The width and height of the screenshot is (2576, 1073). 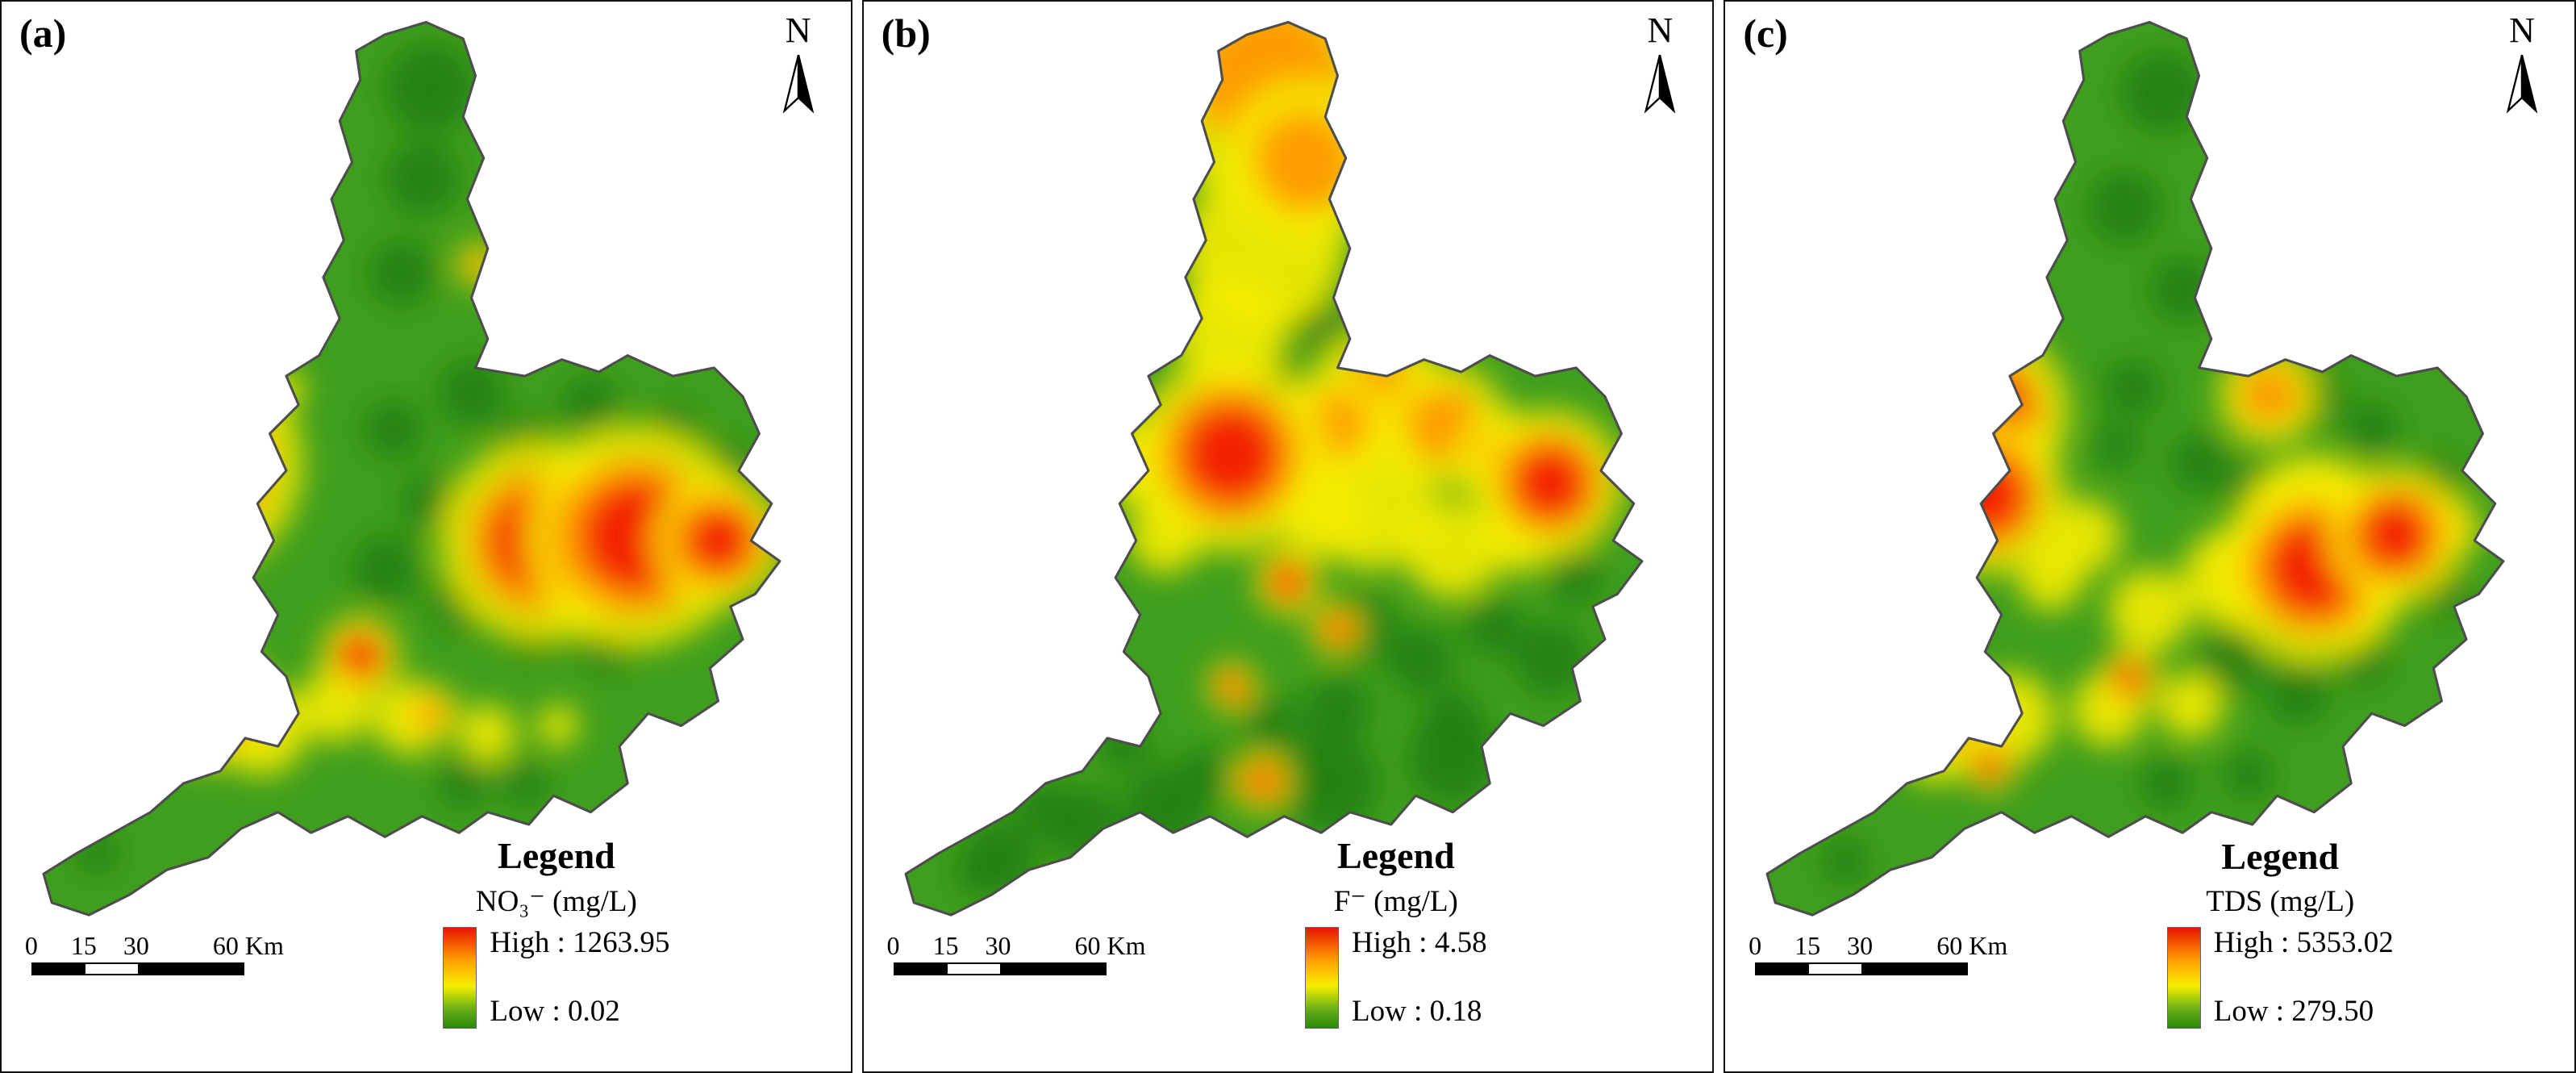 I want to click on legend-low-label: Low : 0.18, so click(x=1417, y=1012).